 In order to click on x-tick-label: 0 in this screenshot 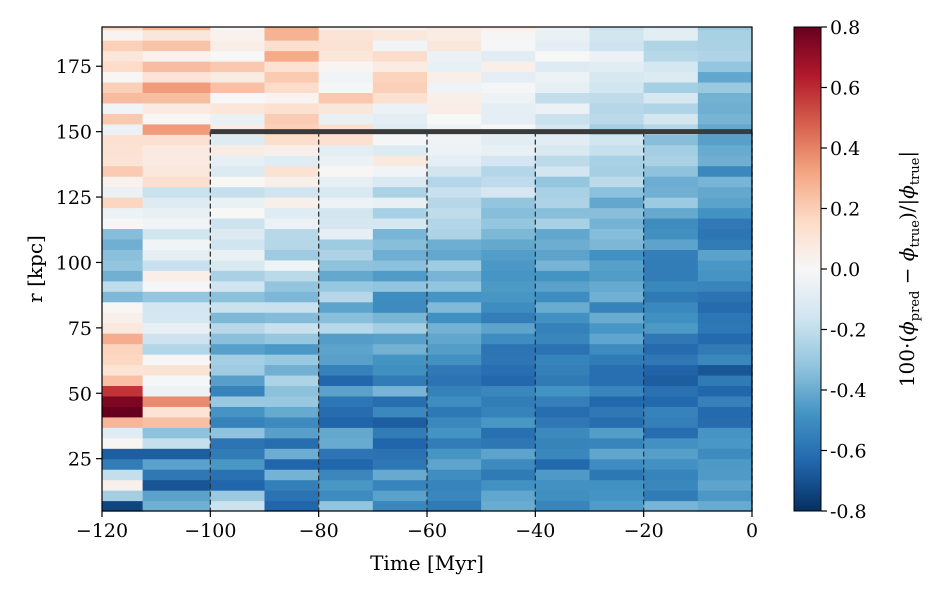, I will do `click(752, 531)`.